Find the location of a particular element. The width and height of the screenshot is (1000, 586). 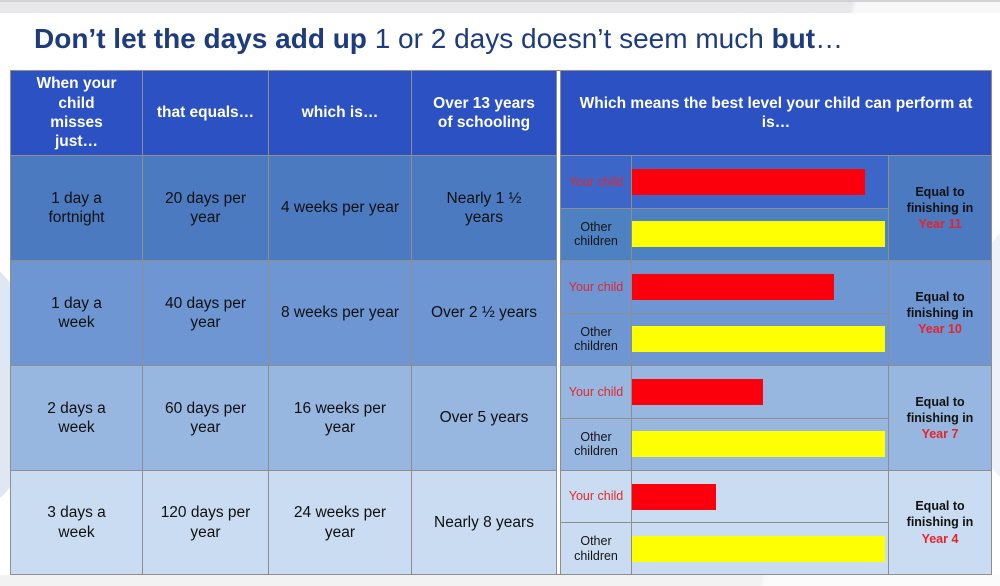

cell-schooling: Nearly 1 ½ years is located at coordinates (484, 208).